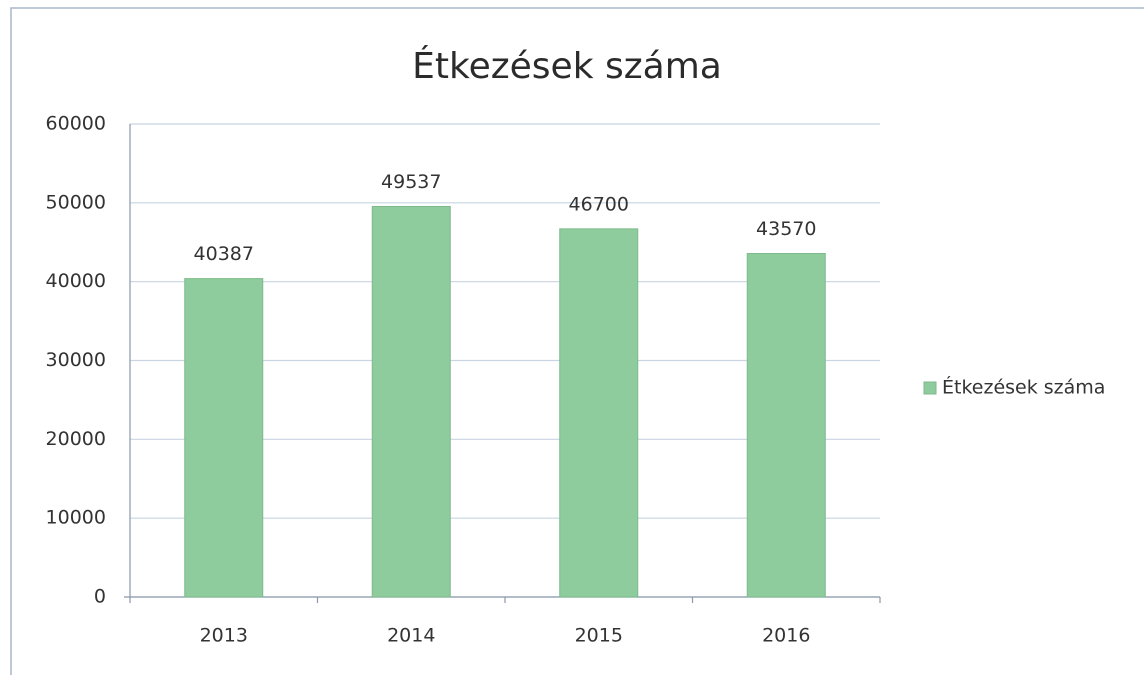  I want to click on y-tick-label: 40000, so click(76, 281).